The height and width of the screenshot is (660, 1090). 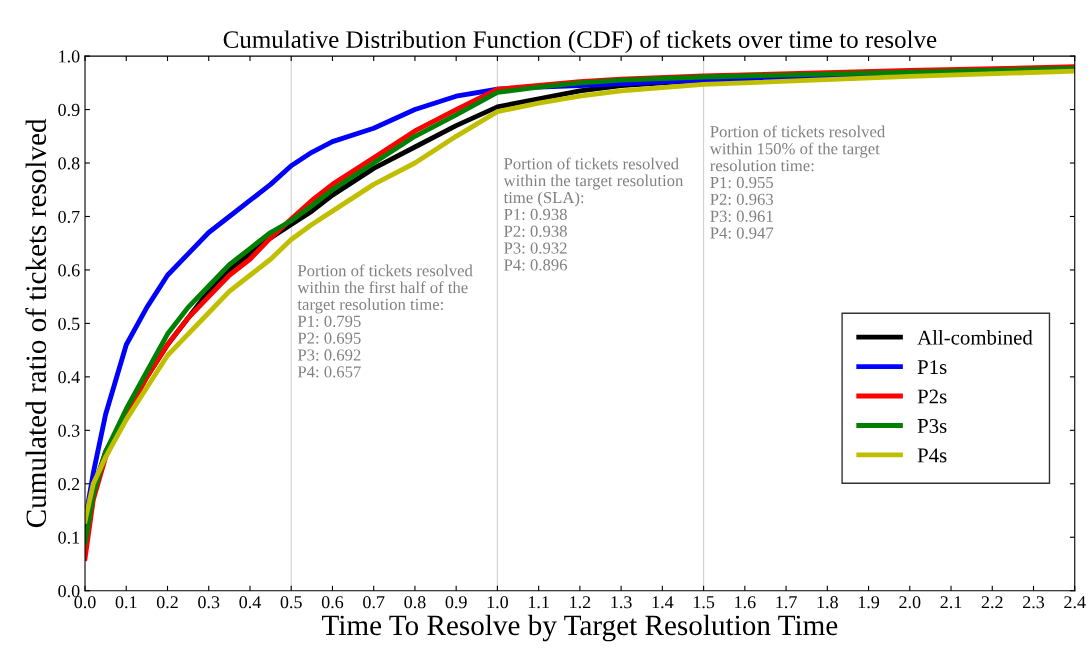 What do you see at coordinates (663, 602) in the screenshot?
I see `x-tick-label: 1.4` at bounding box center [663, 602].